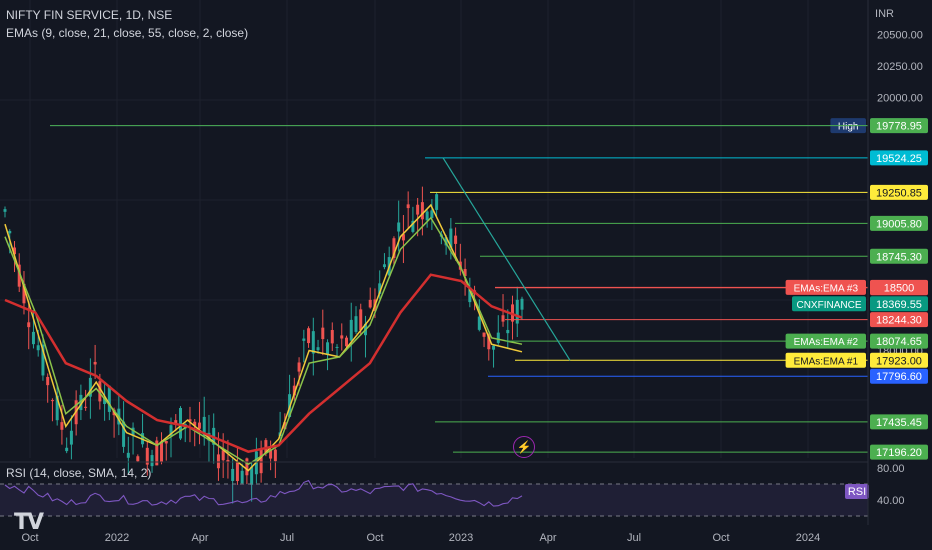 This screenshot has height=550, width=932. What do you see at coordinates (884, 14) in the screenshot?
I see `currency-label: INR` at bounding box center [884, 14].